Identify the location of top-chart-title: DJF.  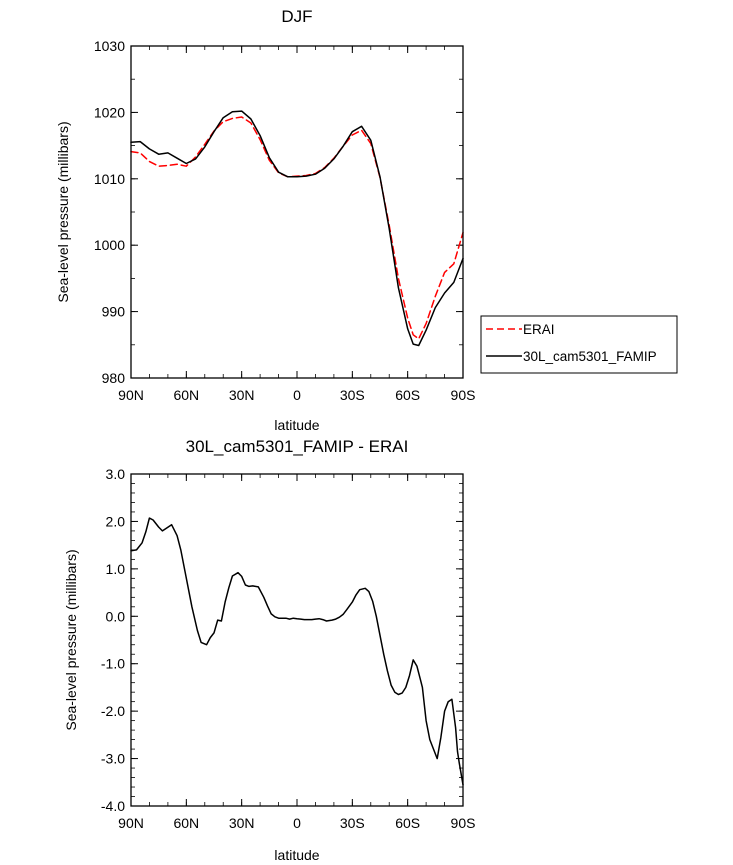
(296, 16).